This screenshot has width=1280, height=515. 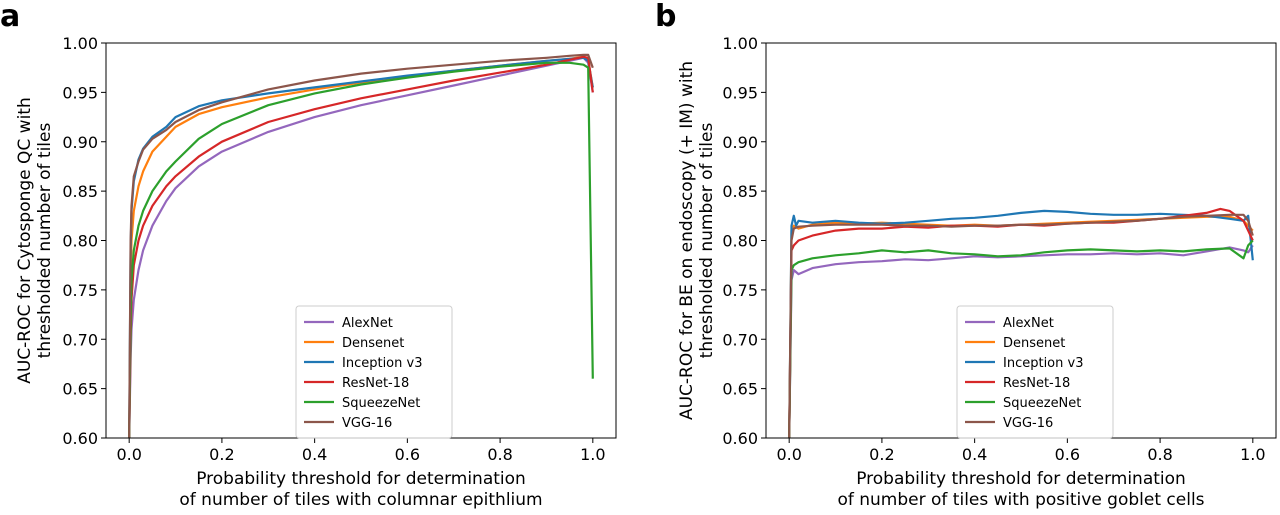 I want to click on panel-label: a, so click(x=10, y=17).